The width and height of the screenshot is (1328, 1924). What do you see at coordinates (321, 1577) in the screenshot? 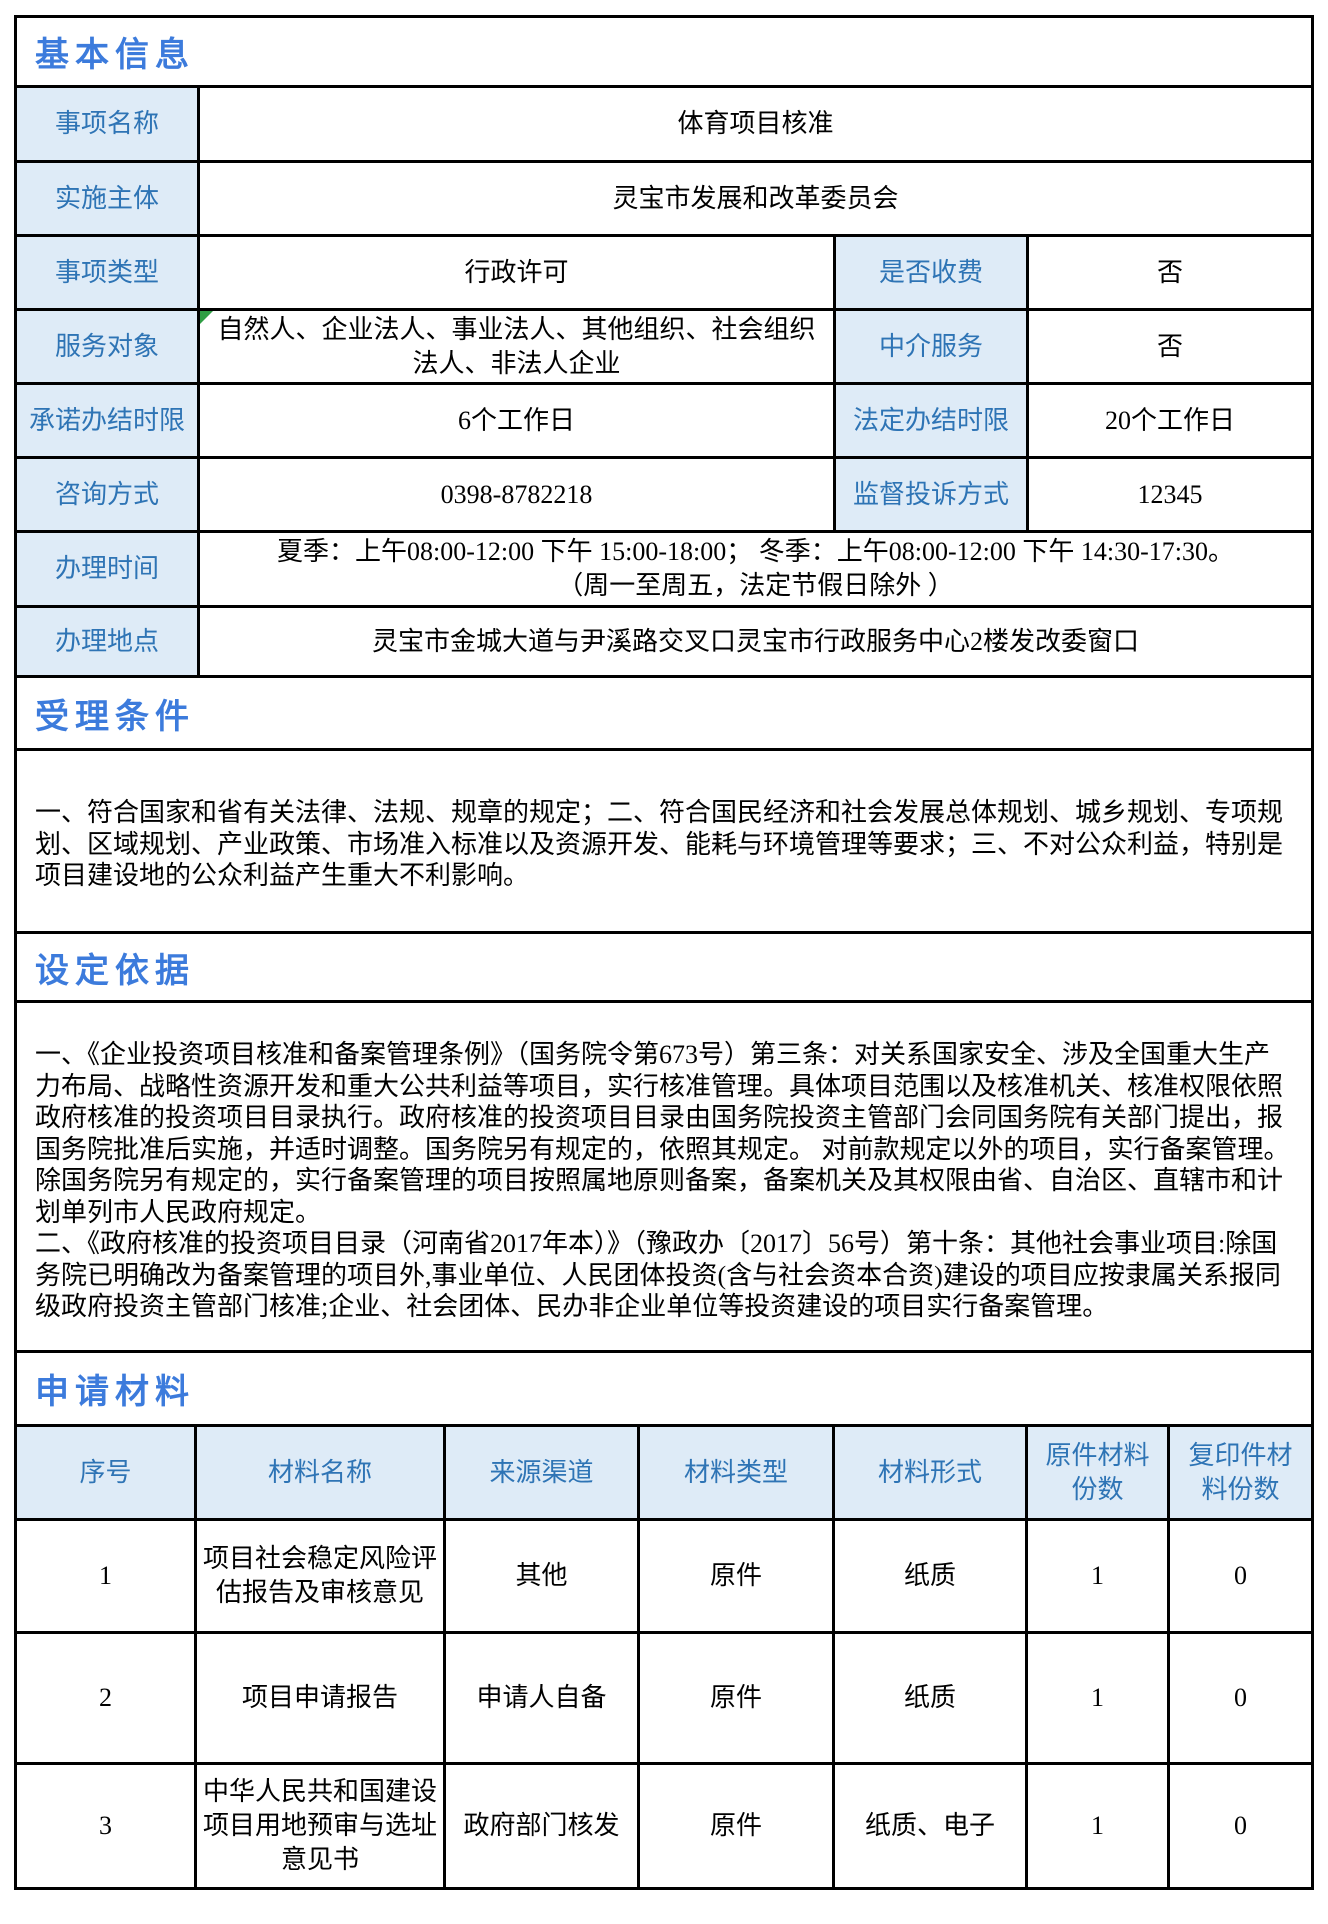
I see `materials-row1-name: 项目社会稳定风险评估报告及审核意见` at bounding box center [321, 1577].